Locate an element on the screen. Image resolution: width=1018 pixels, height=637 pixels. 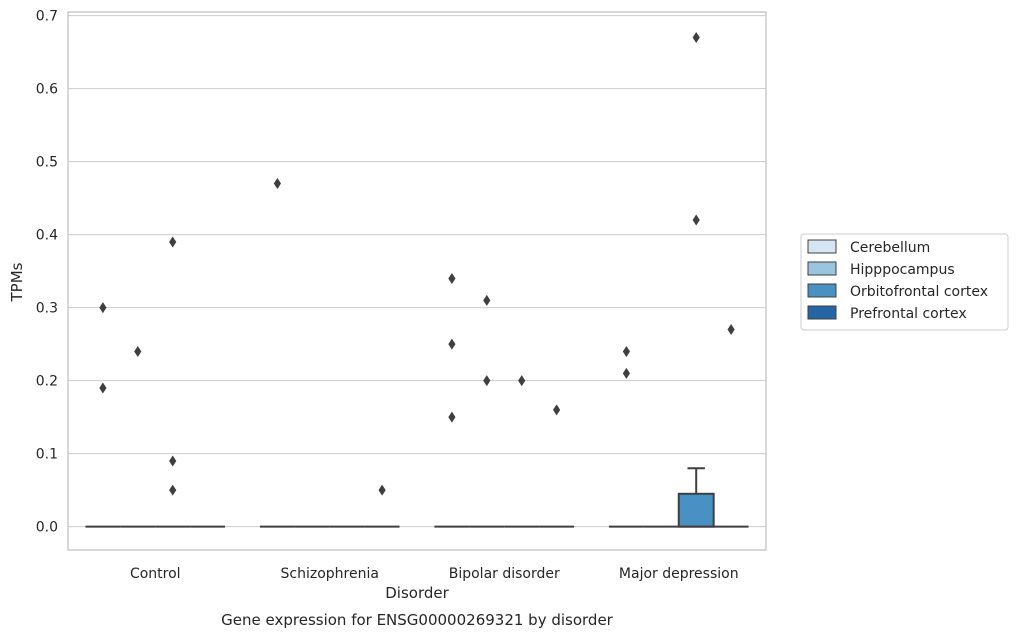
y-tick-label: 0.3 is located at coordinates (47, 309).